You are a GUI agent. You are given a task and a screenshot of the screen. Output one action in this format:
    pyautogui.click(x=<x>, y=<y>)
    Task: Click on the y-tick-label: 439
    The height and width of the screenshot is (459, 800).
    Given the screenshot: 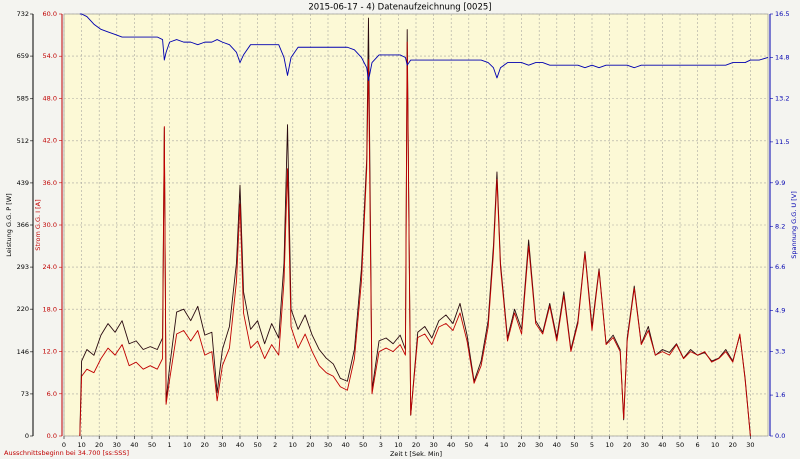 What is the action you would take?
    pyautogui.click(x=23, y=183)
    